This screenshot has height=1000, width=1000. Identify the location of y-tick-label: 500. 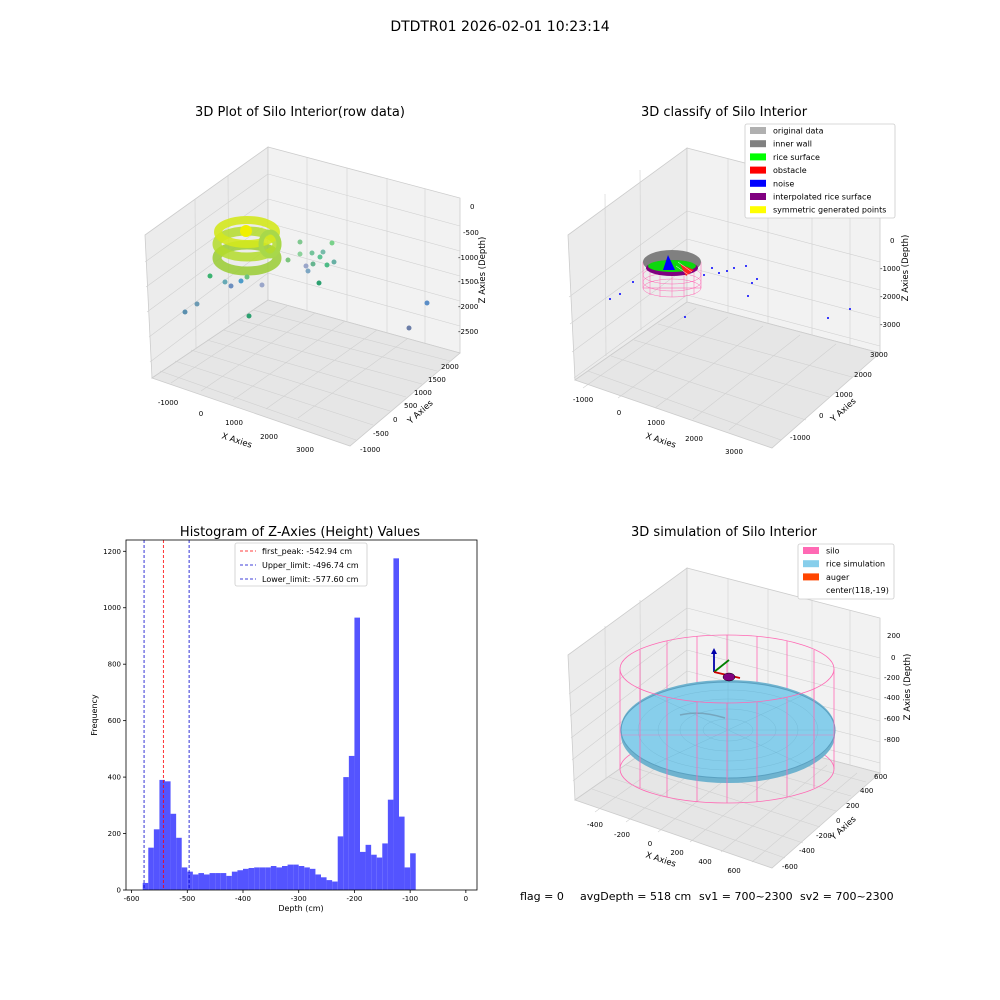
(410, 406).